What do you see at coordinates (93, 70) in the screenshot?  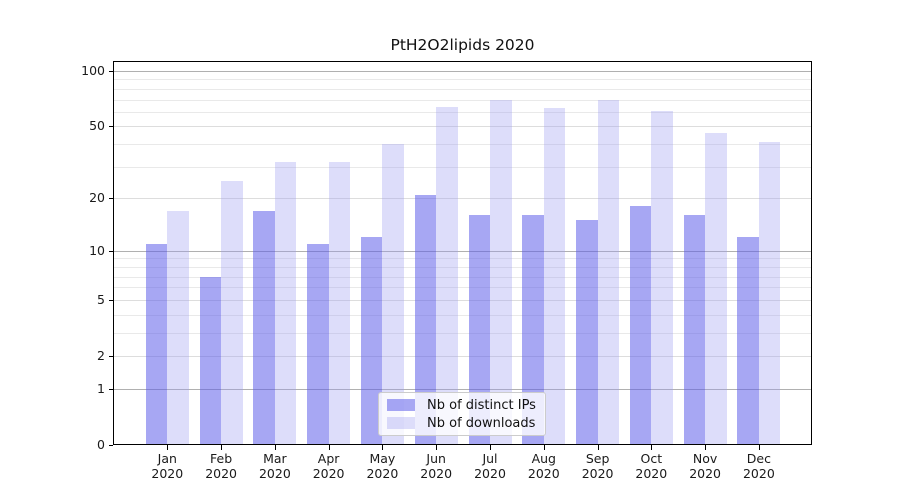 I see `y-tick-label: 100` at bounding box center [93, 70].